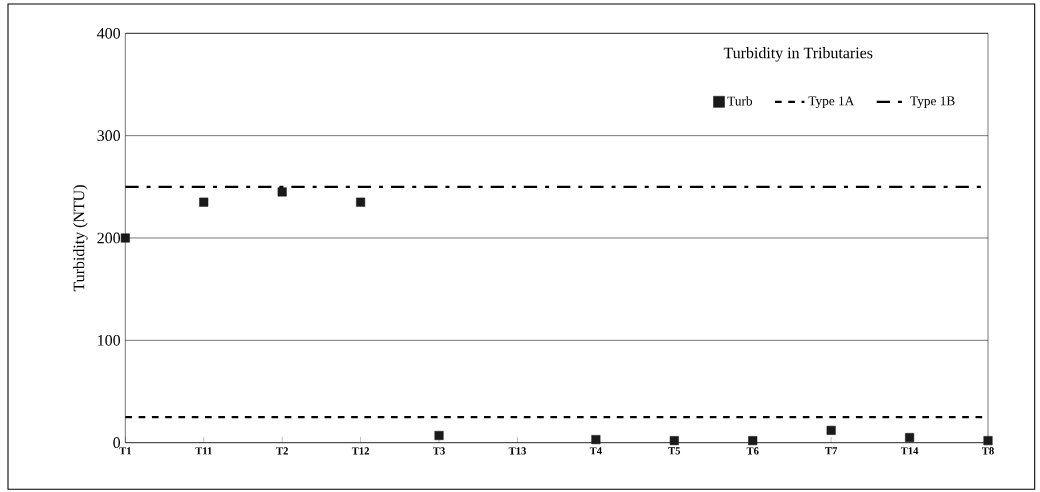  What do you see at coordinates (282, 451) in the screenshot?
I see `x-tick-label: T2` at bounding box center [282, 451].